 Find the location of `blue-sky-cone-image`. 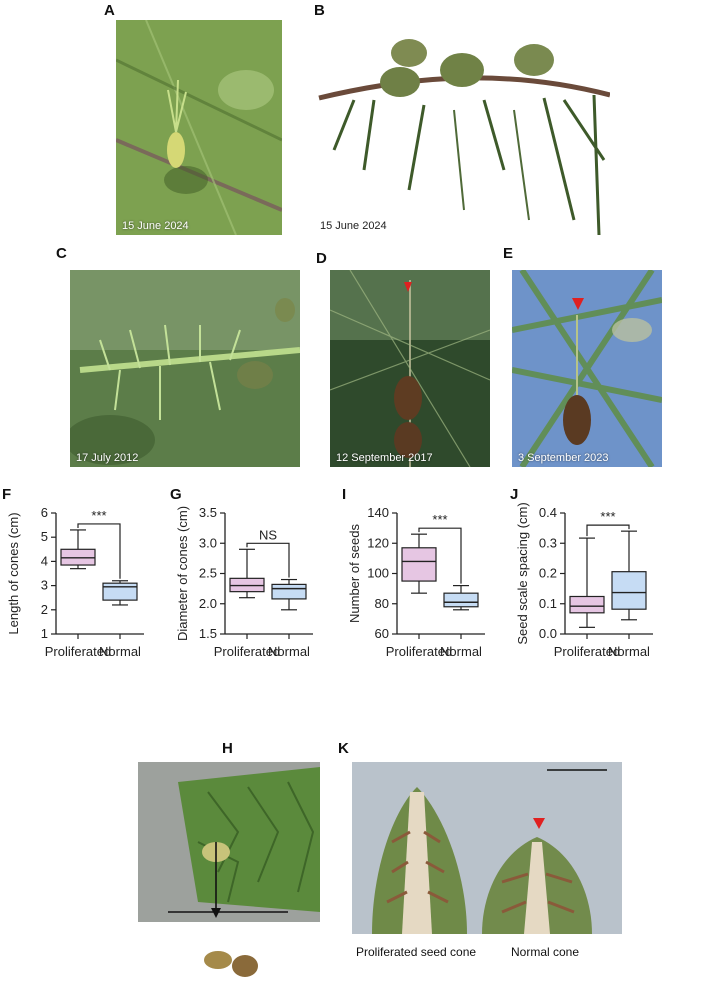

blue-sky-cone-image is located at coordinates (587, 368).